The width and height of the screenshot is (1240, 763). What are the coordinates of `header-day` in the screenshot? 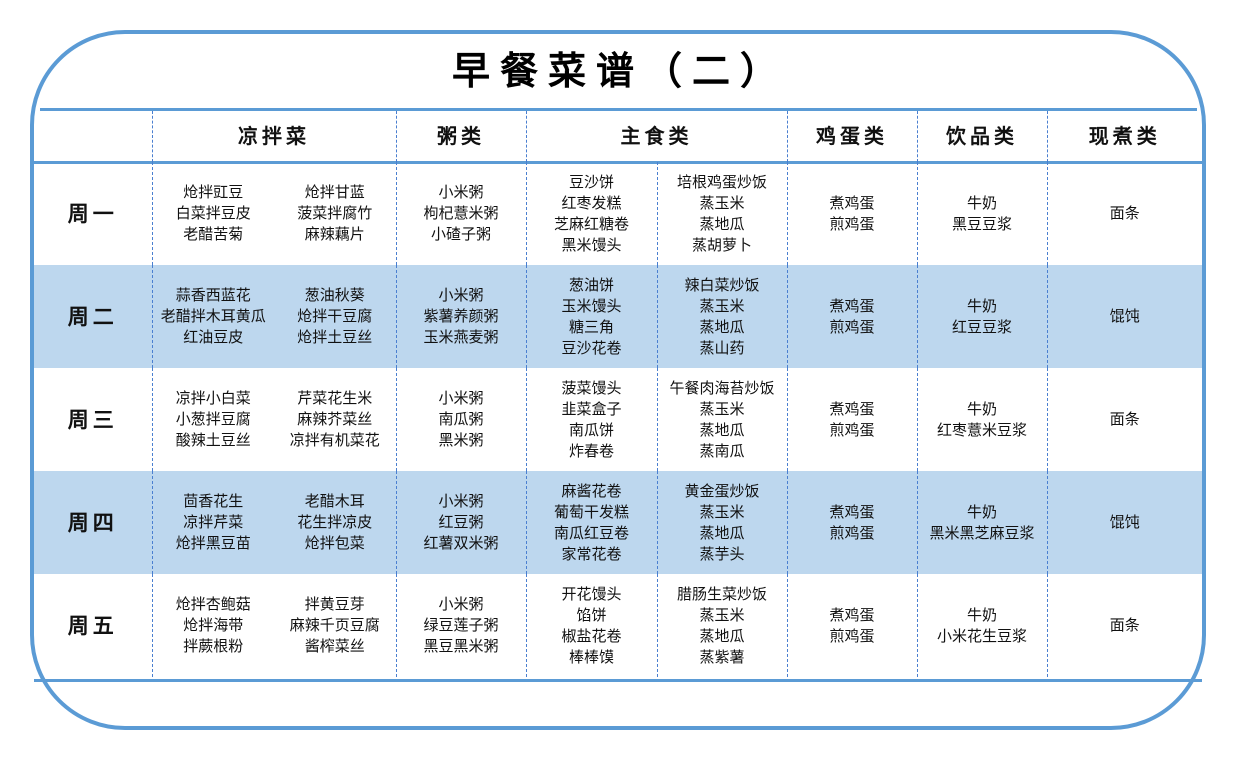 It's located at (93, 136).